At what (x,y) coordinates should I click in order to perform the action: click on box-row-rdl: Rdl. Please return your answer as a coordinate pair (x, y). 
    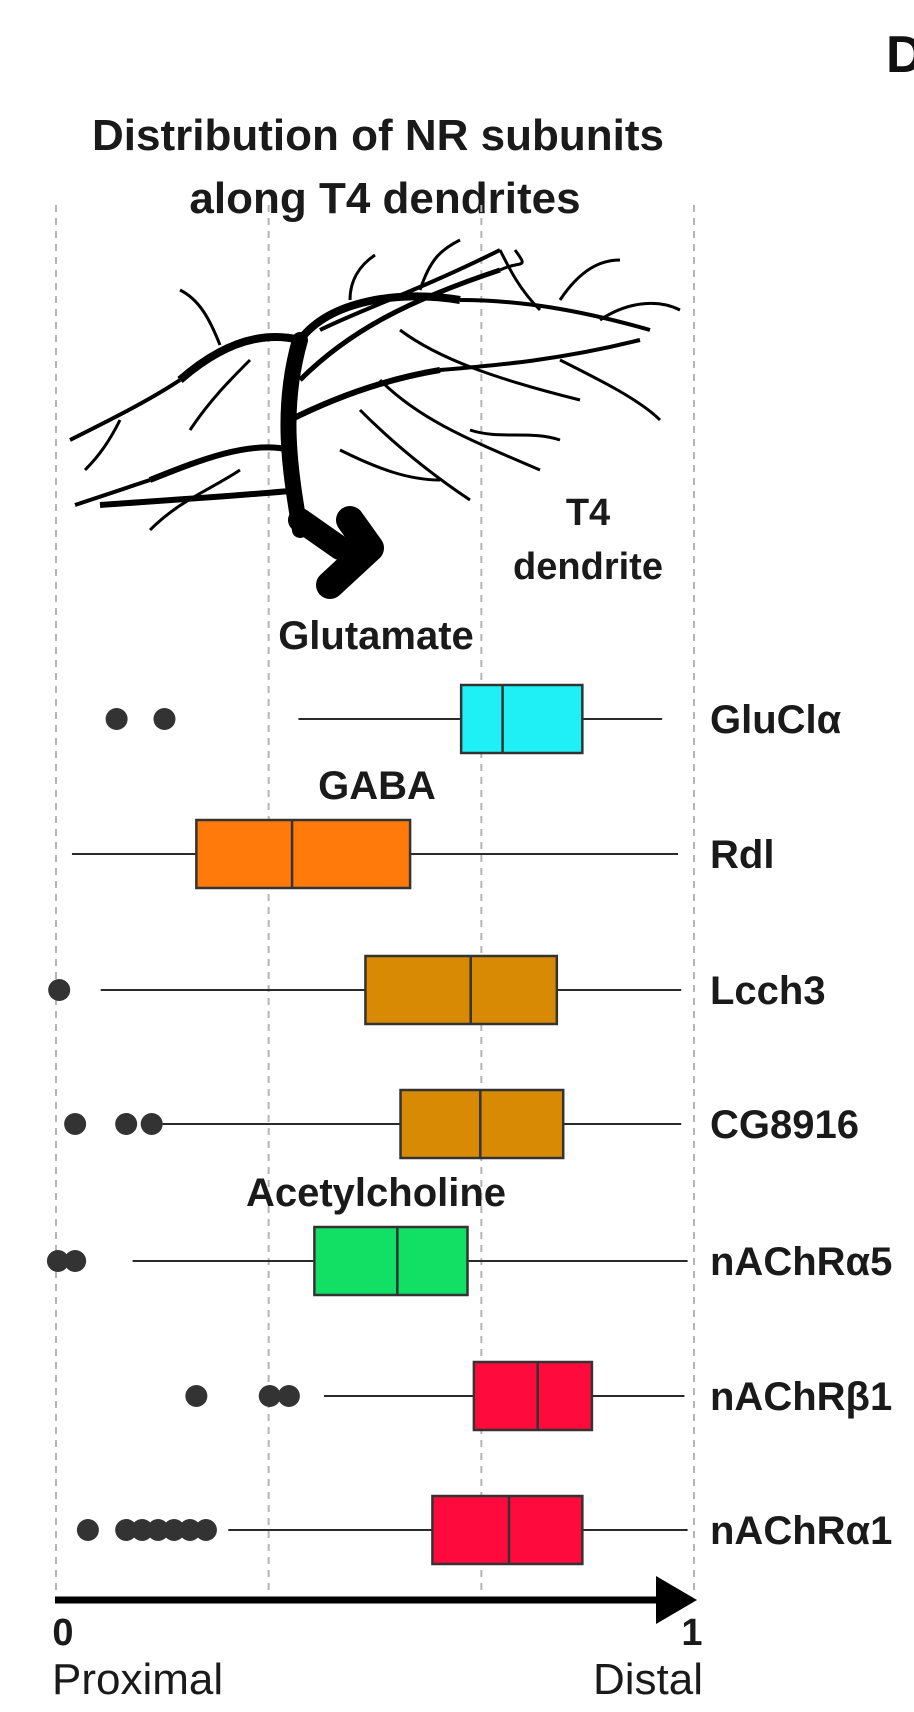
    Looking at the image, I should click on (422, 854).